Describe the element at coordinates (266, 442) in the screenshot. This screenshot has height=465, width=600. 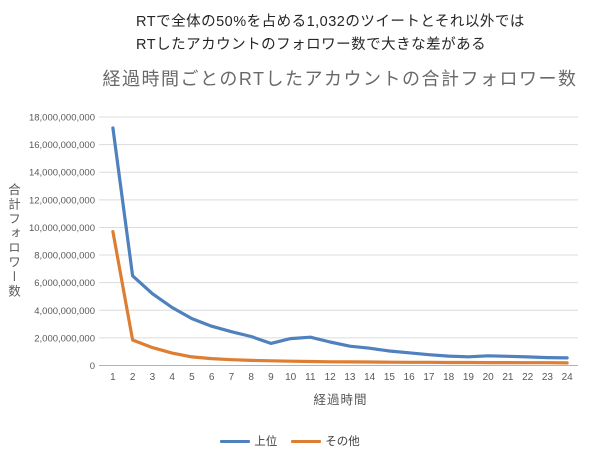
I see `legend-label-top: 上位` at that location.